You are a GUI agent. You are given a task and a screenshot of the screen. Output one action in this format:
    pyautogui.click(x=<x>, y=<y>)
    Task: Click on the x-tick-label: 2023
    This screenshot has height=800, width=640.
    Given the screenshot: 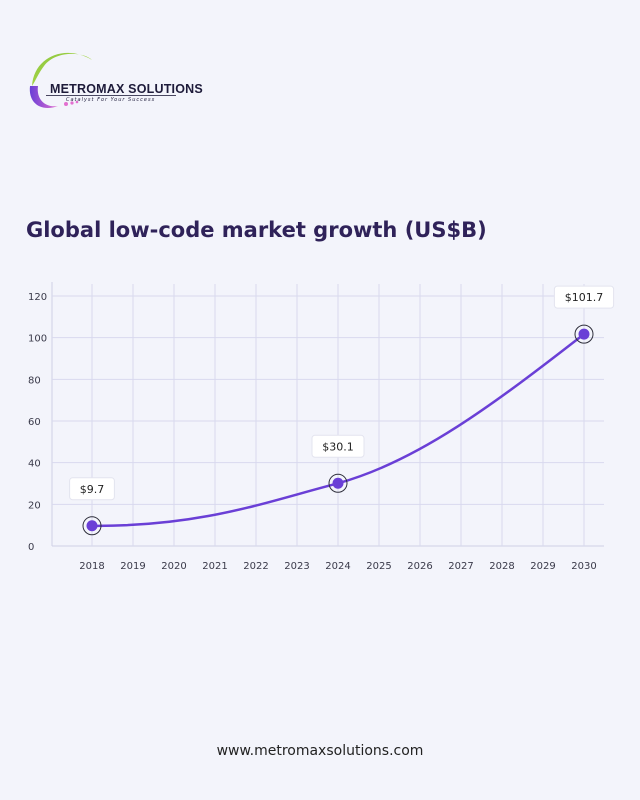 What is the action you would take?
    pyautogui.click(x=296, y=566)
    